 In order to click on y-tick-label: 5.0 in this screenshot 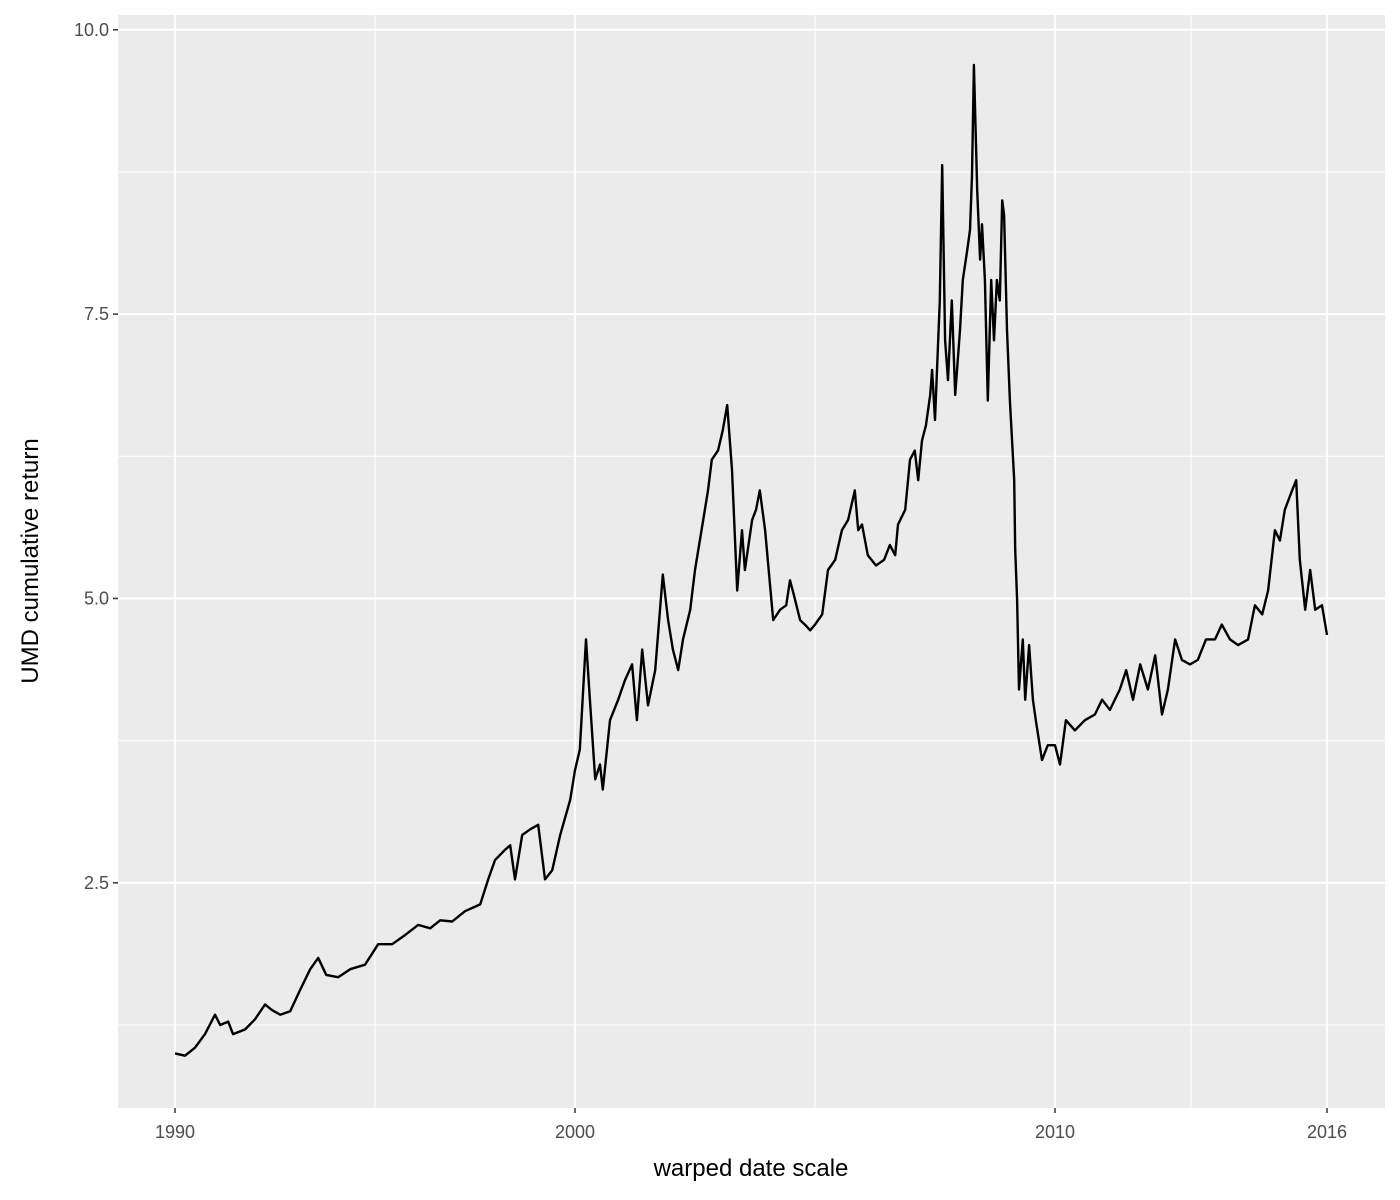, I will do `click(96, 598)`.